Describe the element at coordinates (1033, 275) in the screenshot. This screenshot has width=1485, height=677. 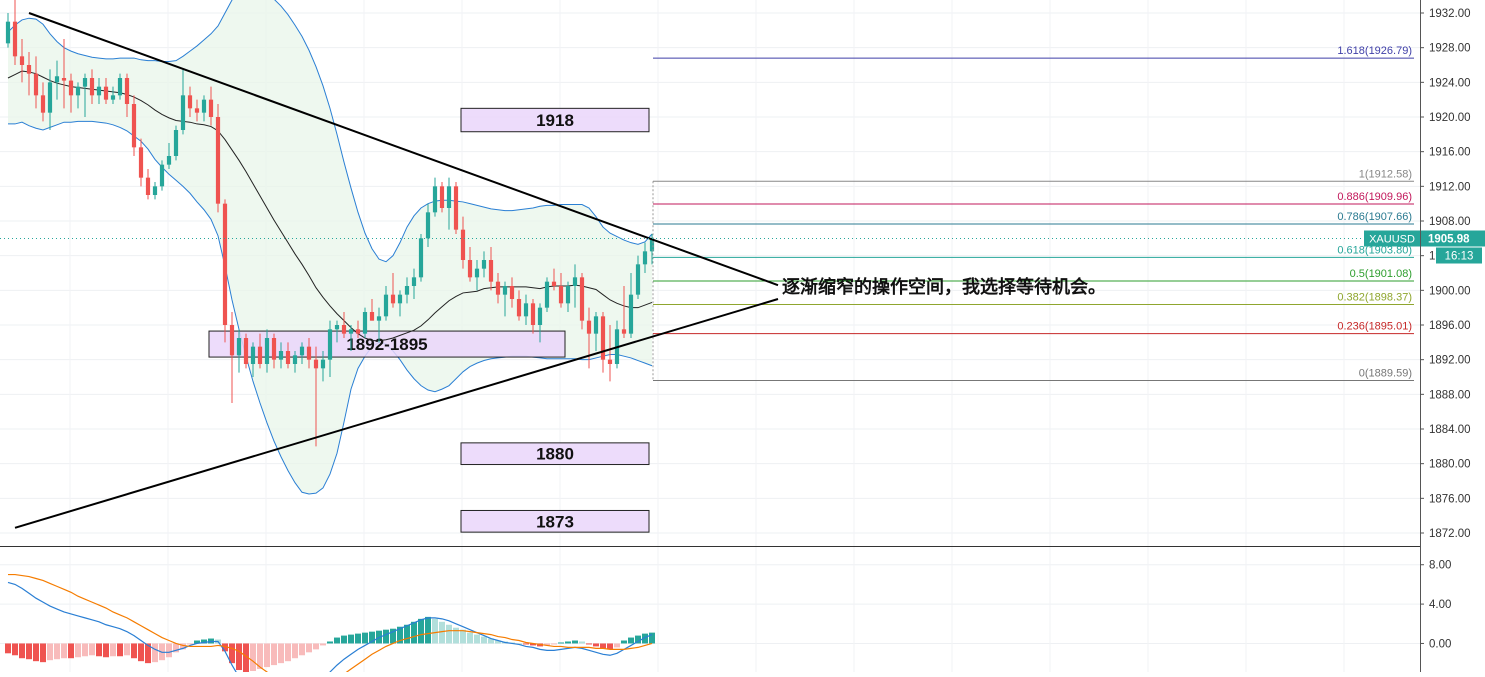
I see `fibonacci-level: 0.5(1901.08)` at that location.